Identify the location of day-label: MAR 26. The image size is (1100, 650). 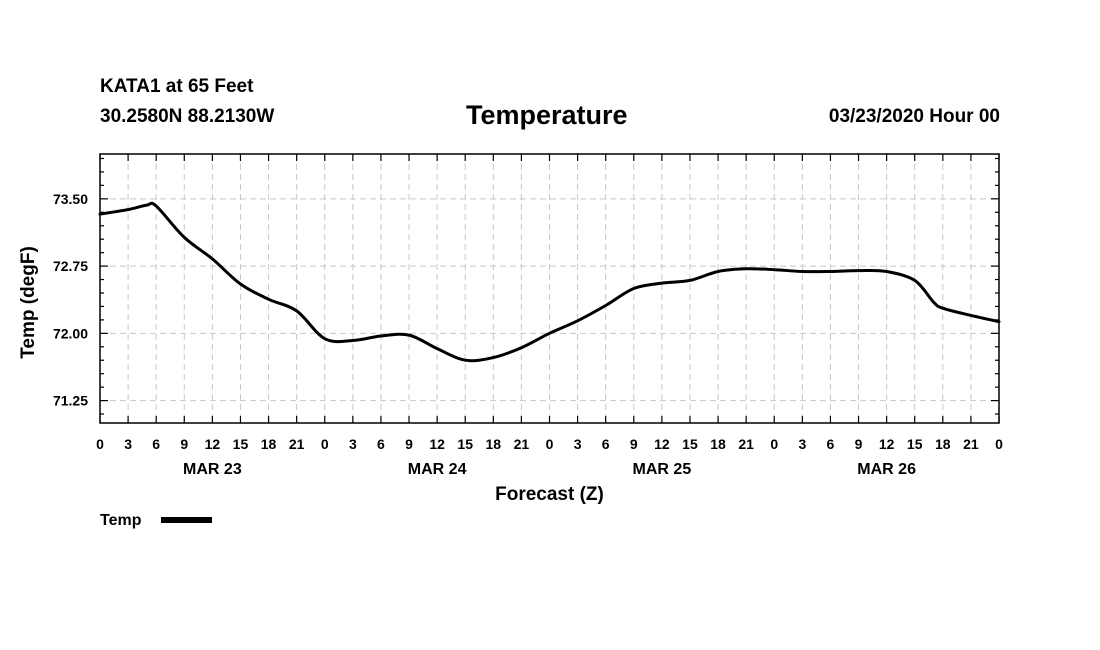
(886, 469).